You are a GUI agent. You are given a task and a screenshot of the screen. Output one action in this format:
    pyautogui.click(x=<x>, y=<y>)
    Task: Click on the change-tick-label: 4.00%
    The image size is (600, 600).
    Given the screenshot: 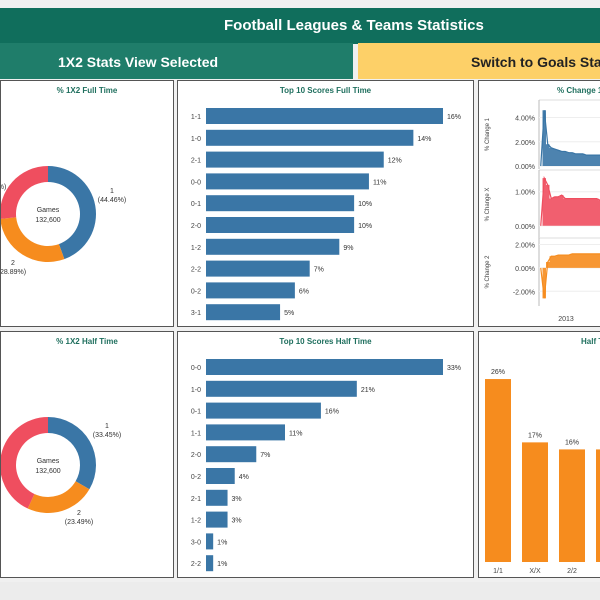 What is the action you would take?
    pyautogui.click(x=525, y=119)
    